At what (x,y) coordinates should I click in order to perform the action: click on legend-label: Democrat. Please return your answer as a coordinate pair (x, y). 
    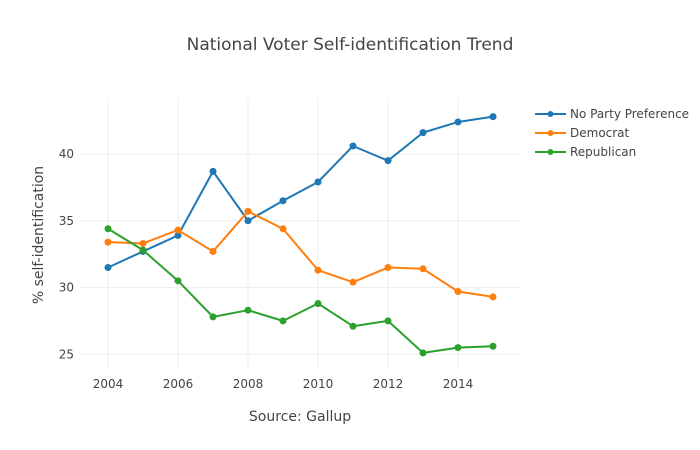
    Looking at the image, I should click on (600, 133).